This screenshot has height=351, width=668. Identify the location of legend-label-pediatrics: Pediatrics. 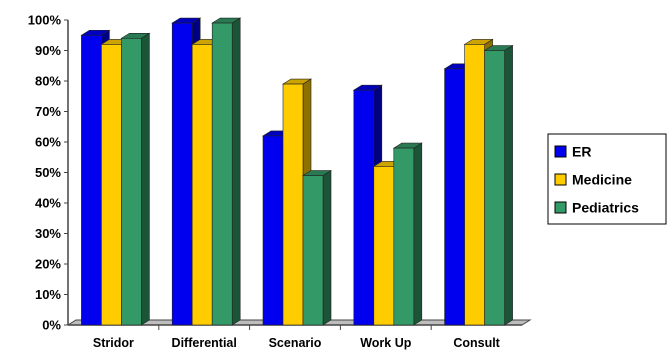
(605, 208).